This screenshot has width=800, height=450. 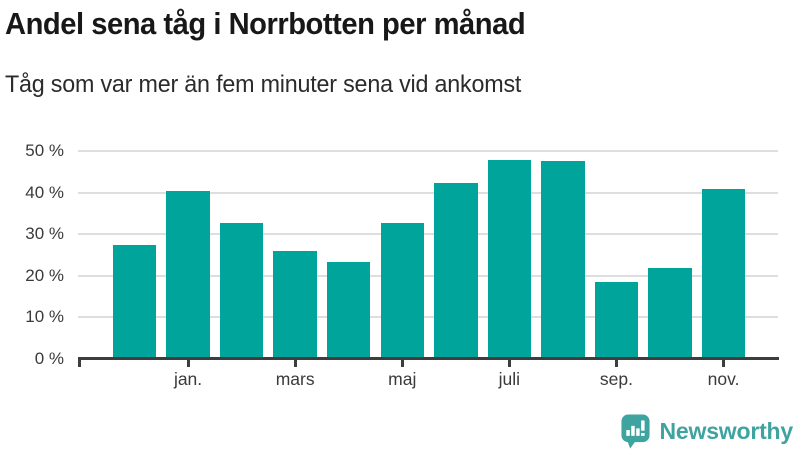 What do you see at coordinates (44, 316) in the screenshot?
I see `y-axis-label: 10 %` at bounding box center [44, 316].